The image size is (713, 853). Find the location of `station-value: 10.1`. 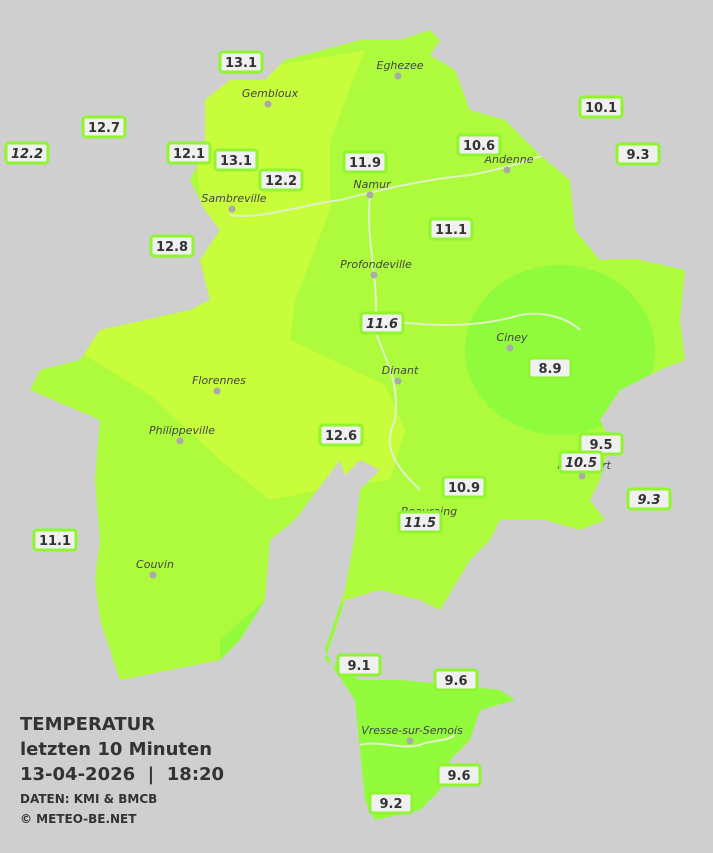

station-value: 10.1 is located at coordinates (601, 108).